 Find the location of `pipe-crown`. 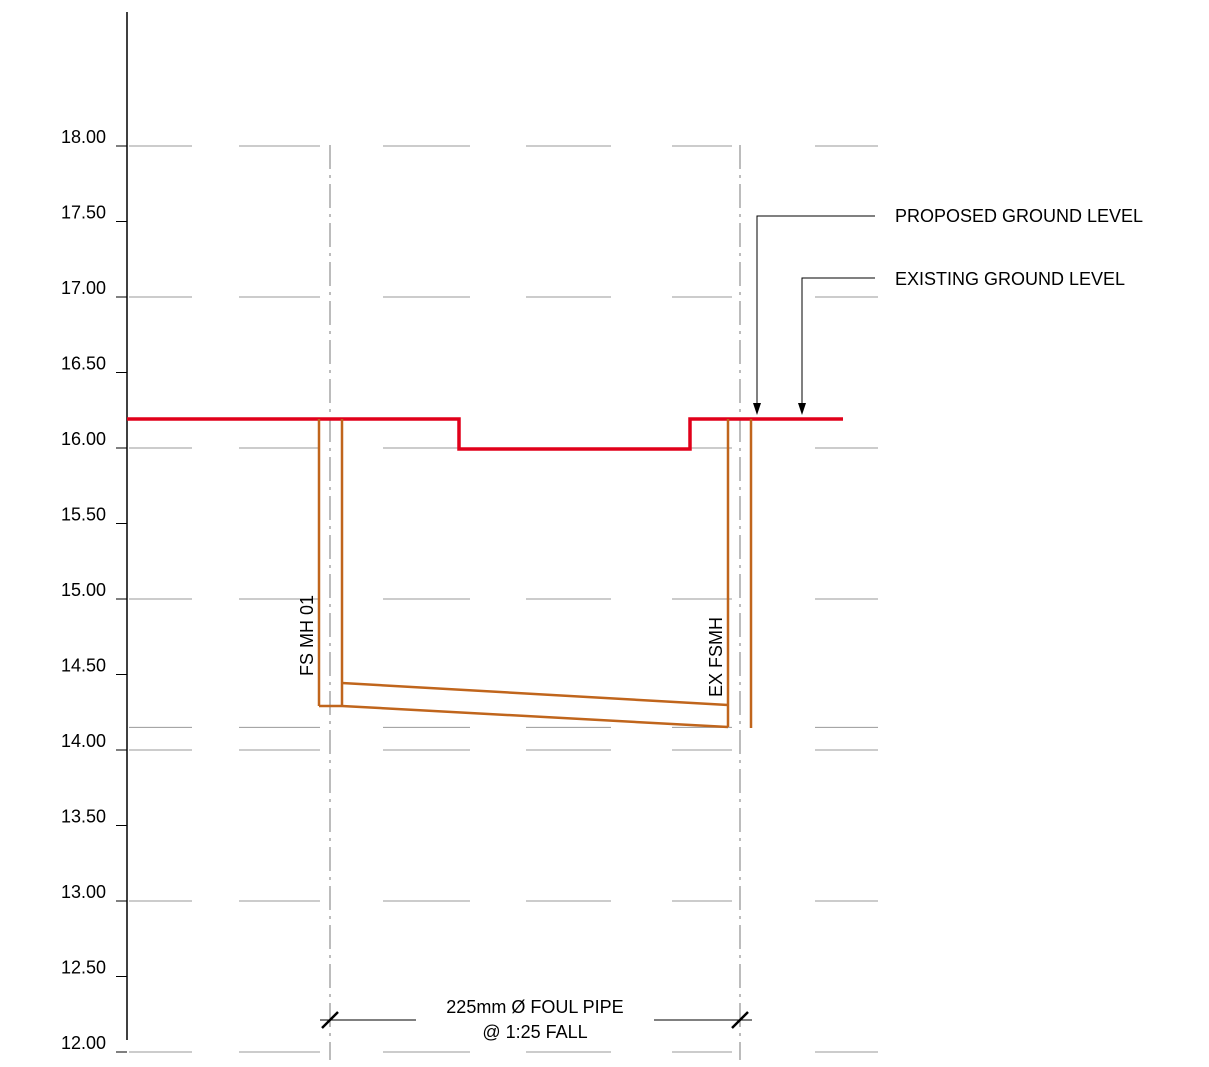

pipe-crown is located at coordinates (535, 694).